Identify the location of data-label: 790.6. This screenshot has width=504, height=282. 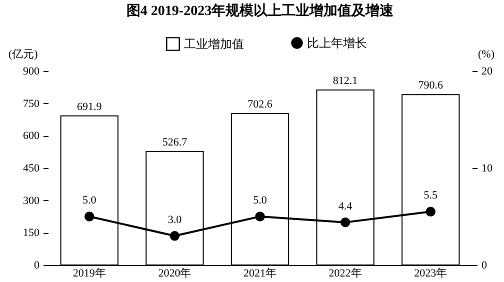
(431, 86).